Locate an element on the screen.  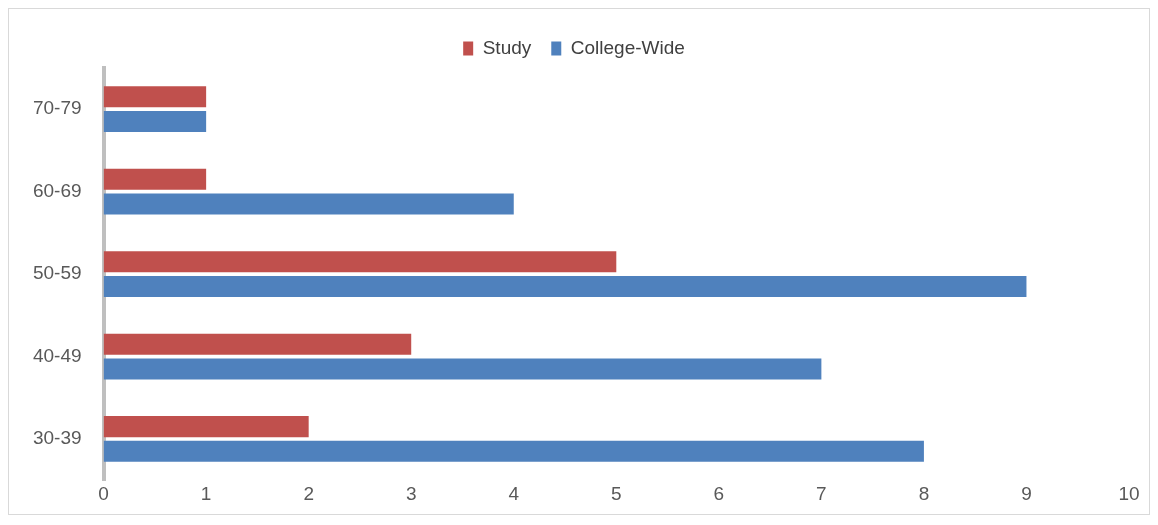
x-tick-label: 6 is located at coordinates (719, 493).